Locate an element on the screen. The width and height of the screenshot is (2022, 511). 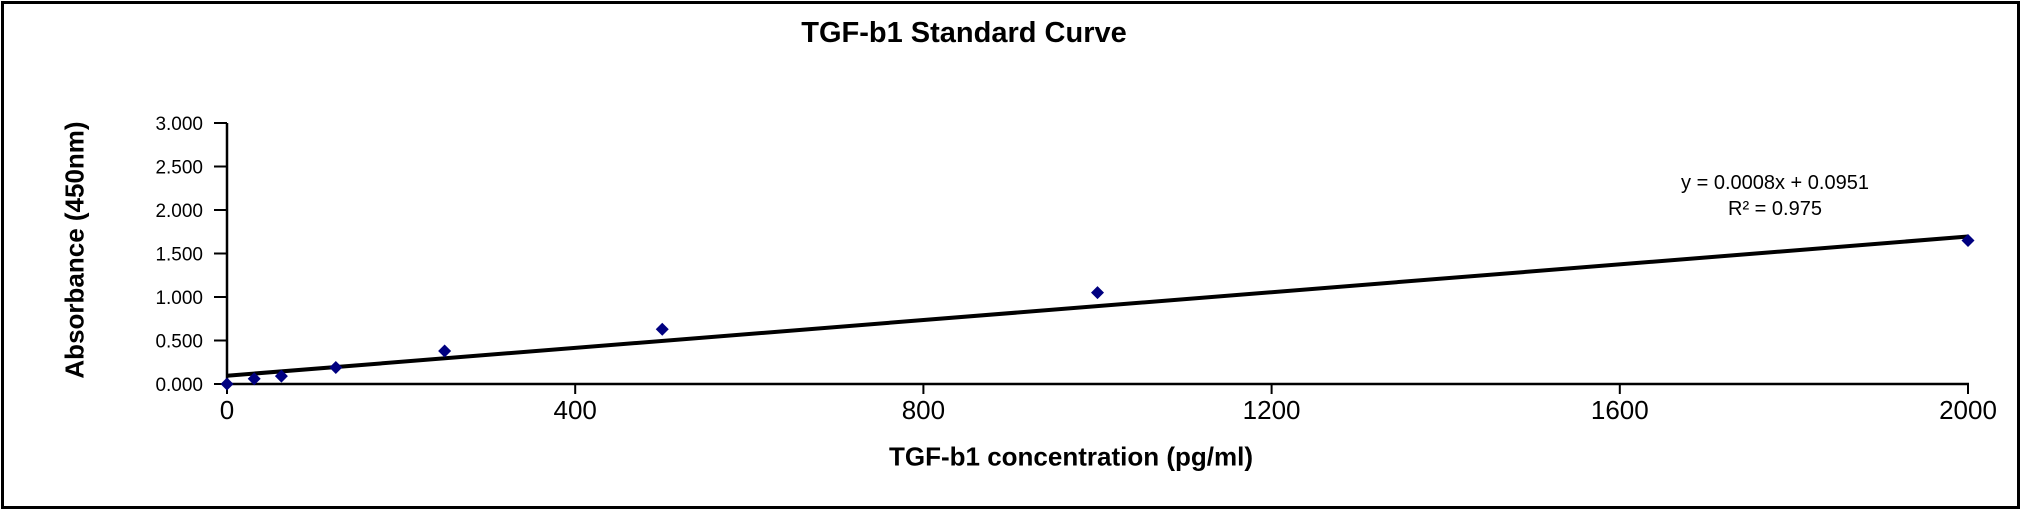
trendline-equation-text: y = 0.0008x + 0.0951 is located at coordinates (1775, 183).